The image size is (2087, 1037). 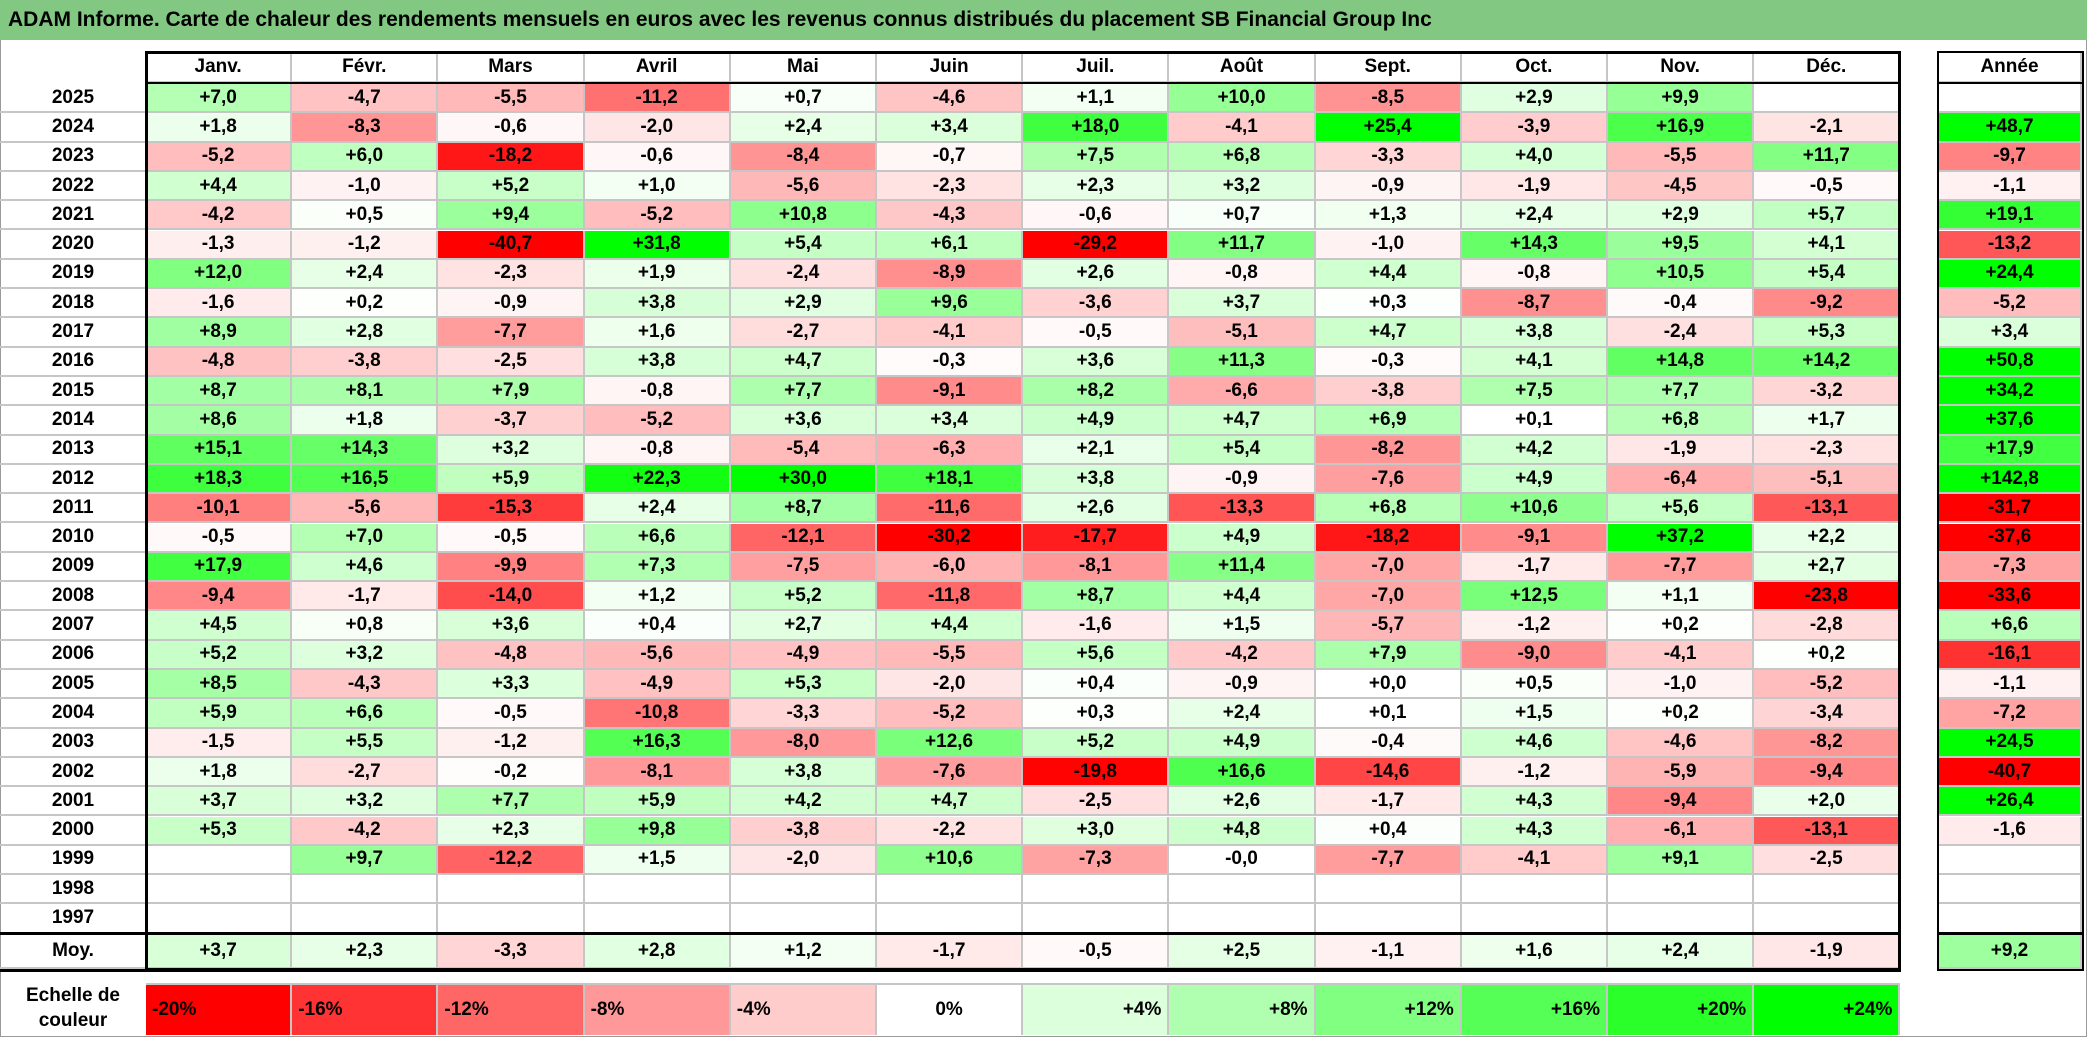 What do you see at coordinates (511, 714) in the screenshot?
I see `heatmap-cell: -0,5` at bounding box center [511, 714].